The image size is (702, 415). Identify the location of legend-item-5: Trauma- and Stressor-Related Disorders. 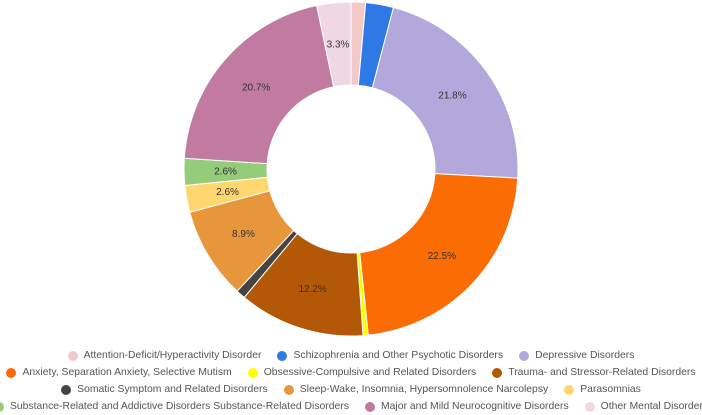
(594, 372).